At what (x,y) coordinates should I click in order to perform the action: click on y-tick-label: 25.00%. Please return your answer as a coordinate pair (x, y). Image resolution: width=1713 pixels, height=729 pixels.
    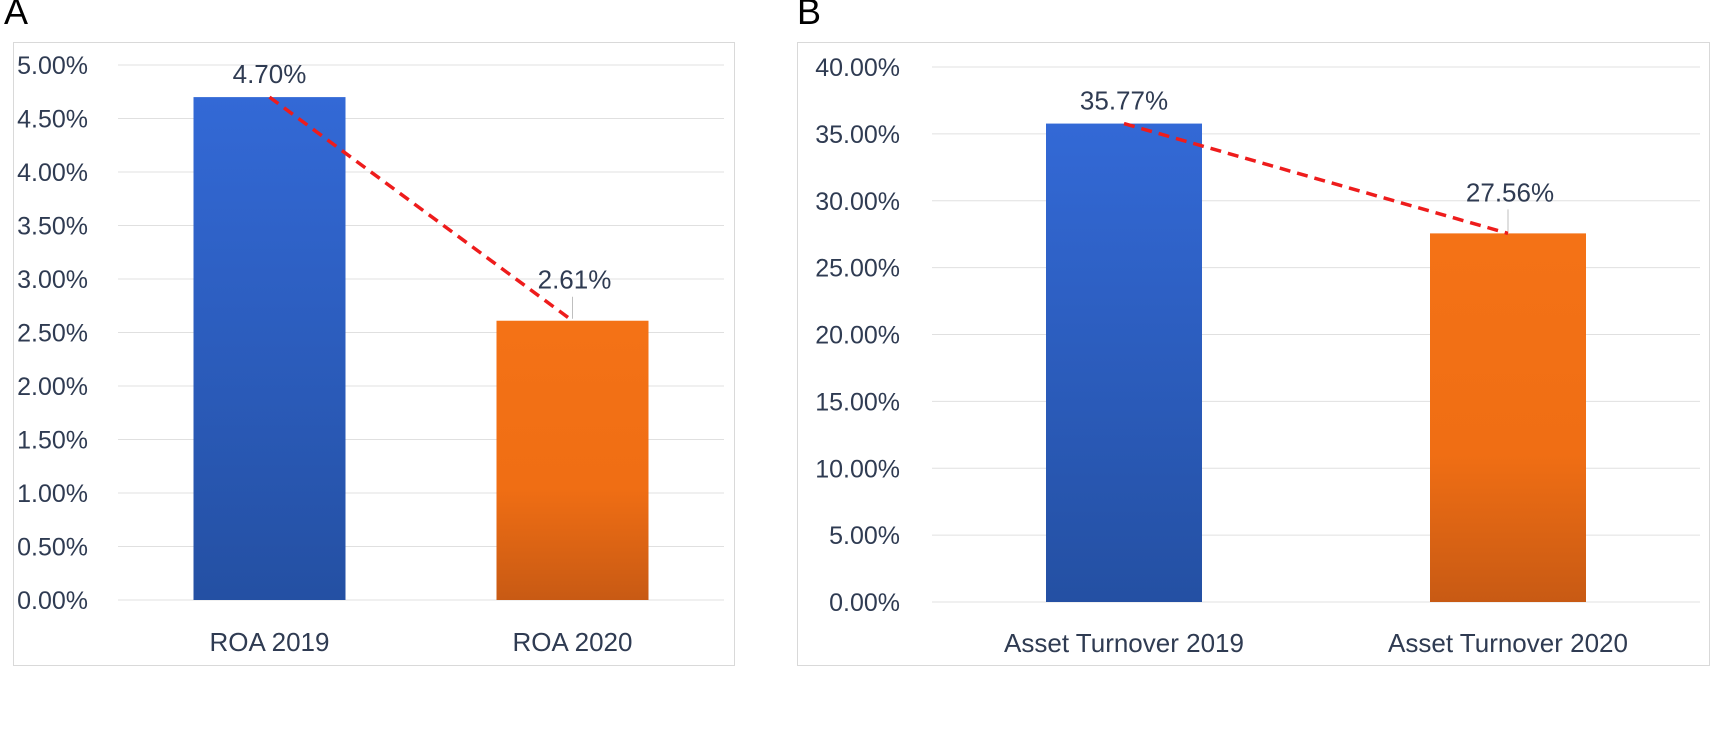
    Looking at the image, I should click on (857, 269).